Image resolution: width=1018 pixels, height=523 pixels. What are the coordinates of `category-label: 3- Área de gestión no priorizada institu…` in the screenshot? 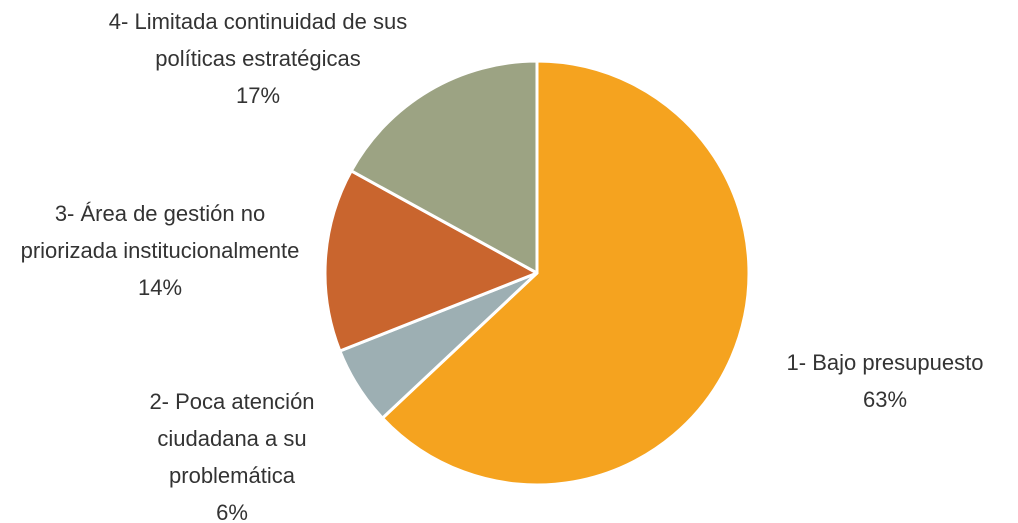 It's located at (160, 232).